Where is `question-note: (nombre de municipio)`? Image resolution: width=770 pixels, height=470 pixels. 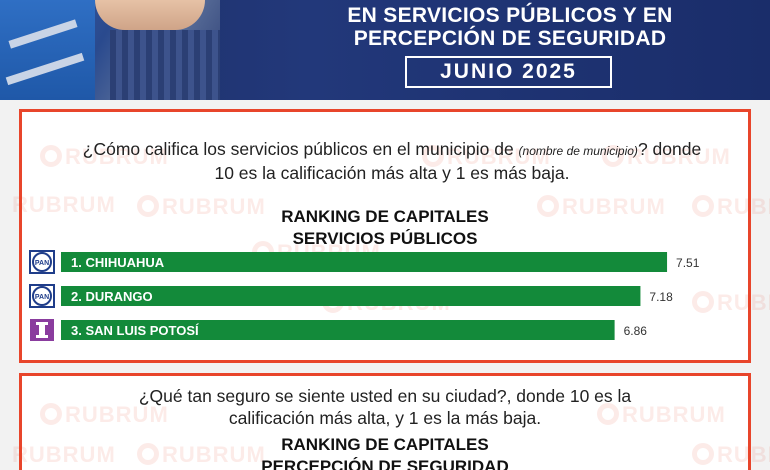
question-note: (nombre de municipio) is located at coordinates (578, 151).